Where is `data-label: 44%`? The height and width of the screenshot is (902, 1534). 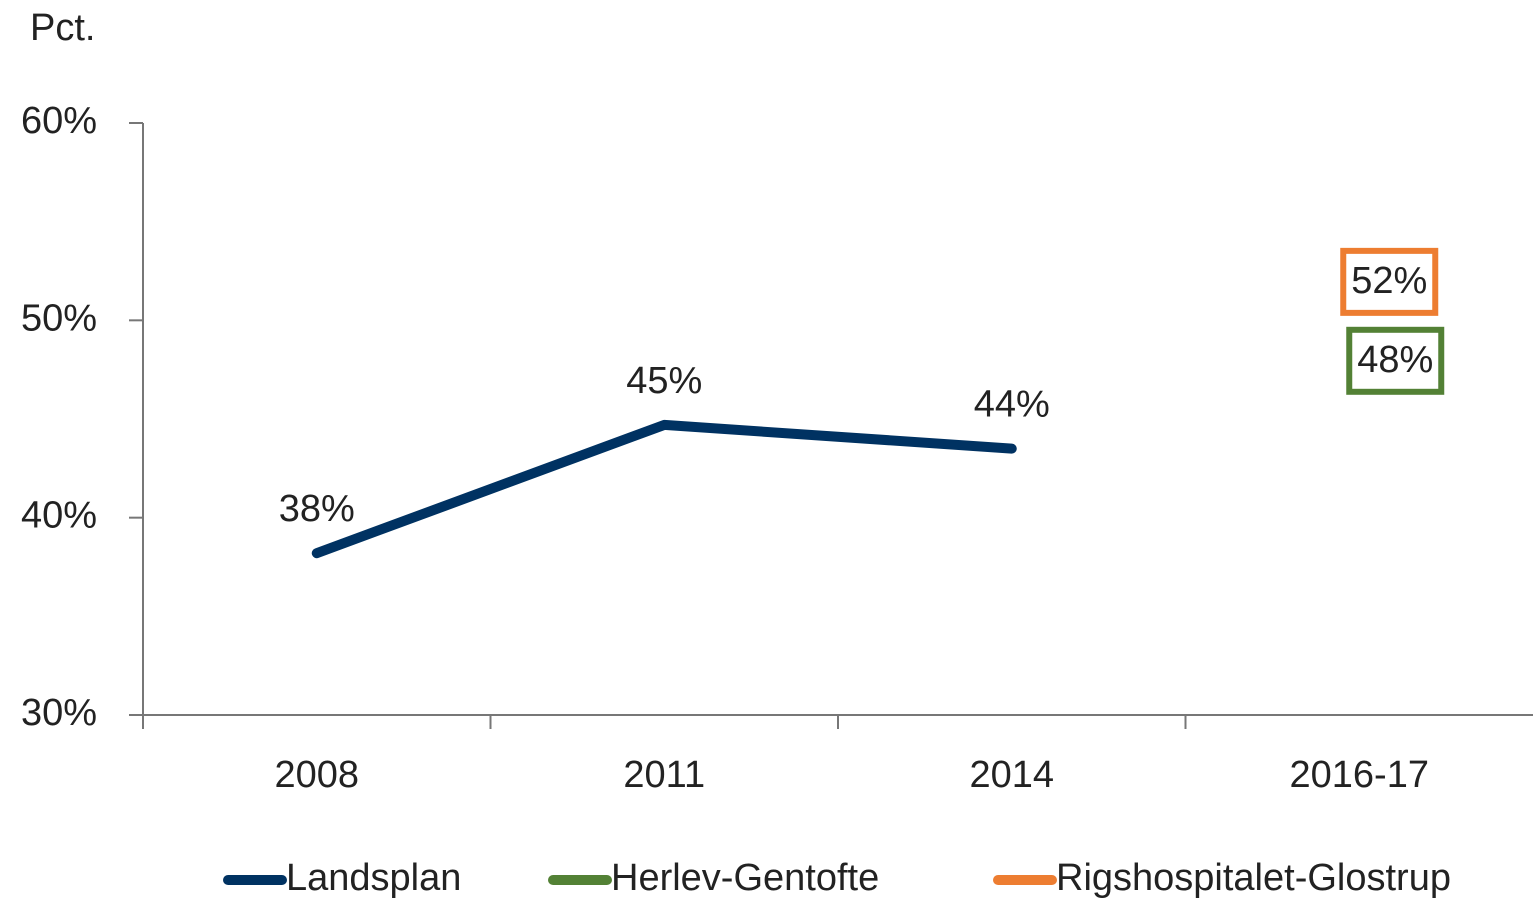
data-label: 44% is located at coordinates (1012, 405).